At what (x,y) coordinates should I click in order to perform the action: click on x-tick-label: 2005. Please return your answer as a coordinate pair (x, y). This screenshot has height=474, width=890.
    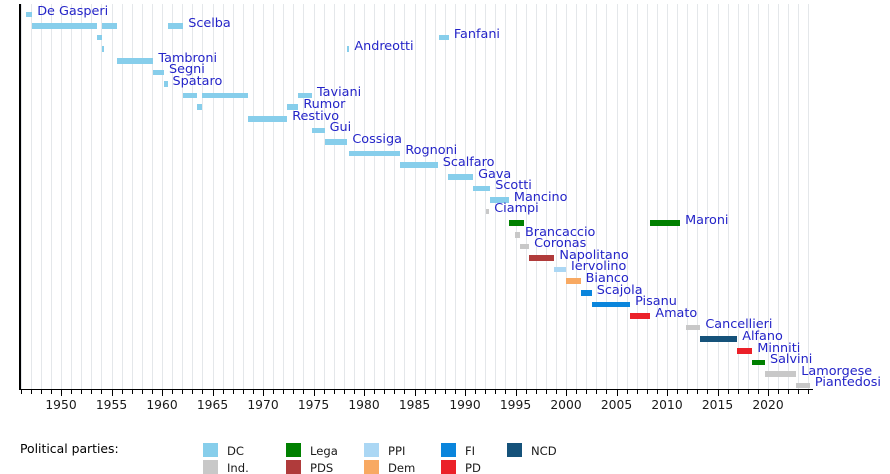
    Looking at the image, I should click on (616, 405).